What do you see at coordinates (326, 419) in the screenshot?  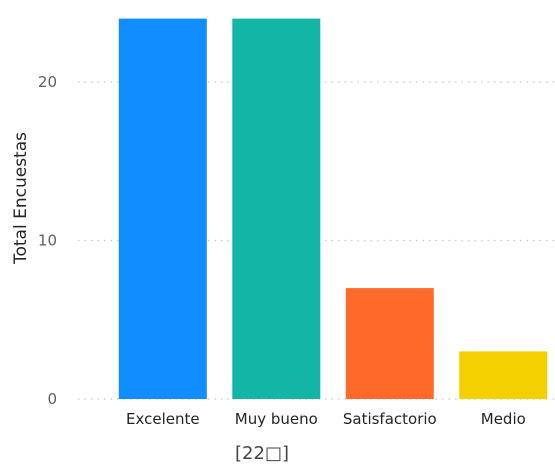 I see `x-category-labels: Excelente Muy bueno Satisfactorio Medio` at bounding box center [326, 419].